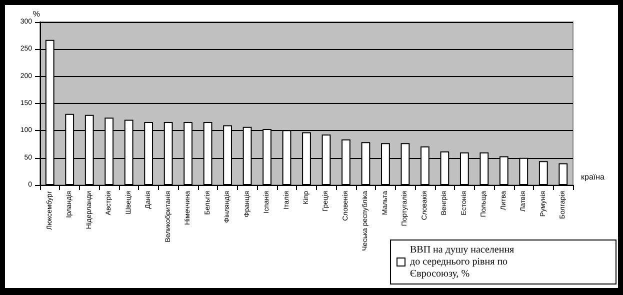  Describe the element at coordinates (463, 262) in the screenshot. I see `legend-label: ВВП на душу населення до середнього рівня по Євросоюзу, %` at that location.